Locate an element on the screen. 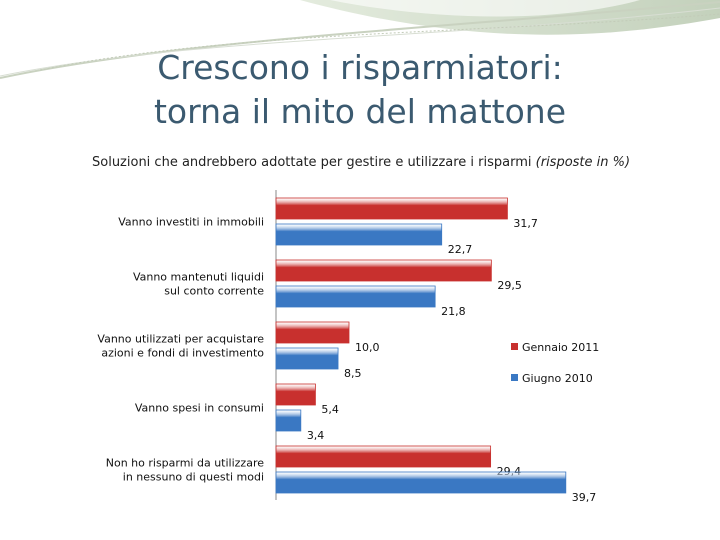 The image size is (720, 540). data-label: 22,7 is located at coordinates (460, 249).